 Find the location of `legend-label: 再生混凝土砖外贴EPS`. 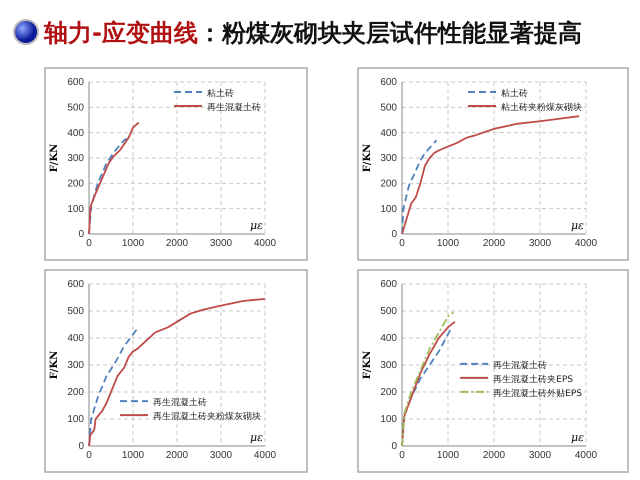

legend-label: 再生混凝土砖外贴EPS is located at coordinates (537, 393).